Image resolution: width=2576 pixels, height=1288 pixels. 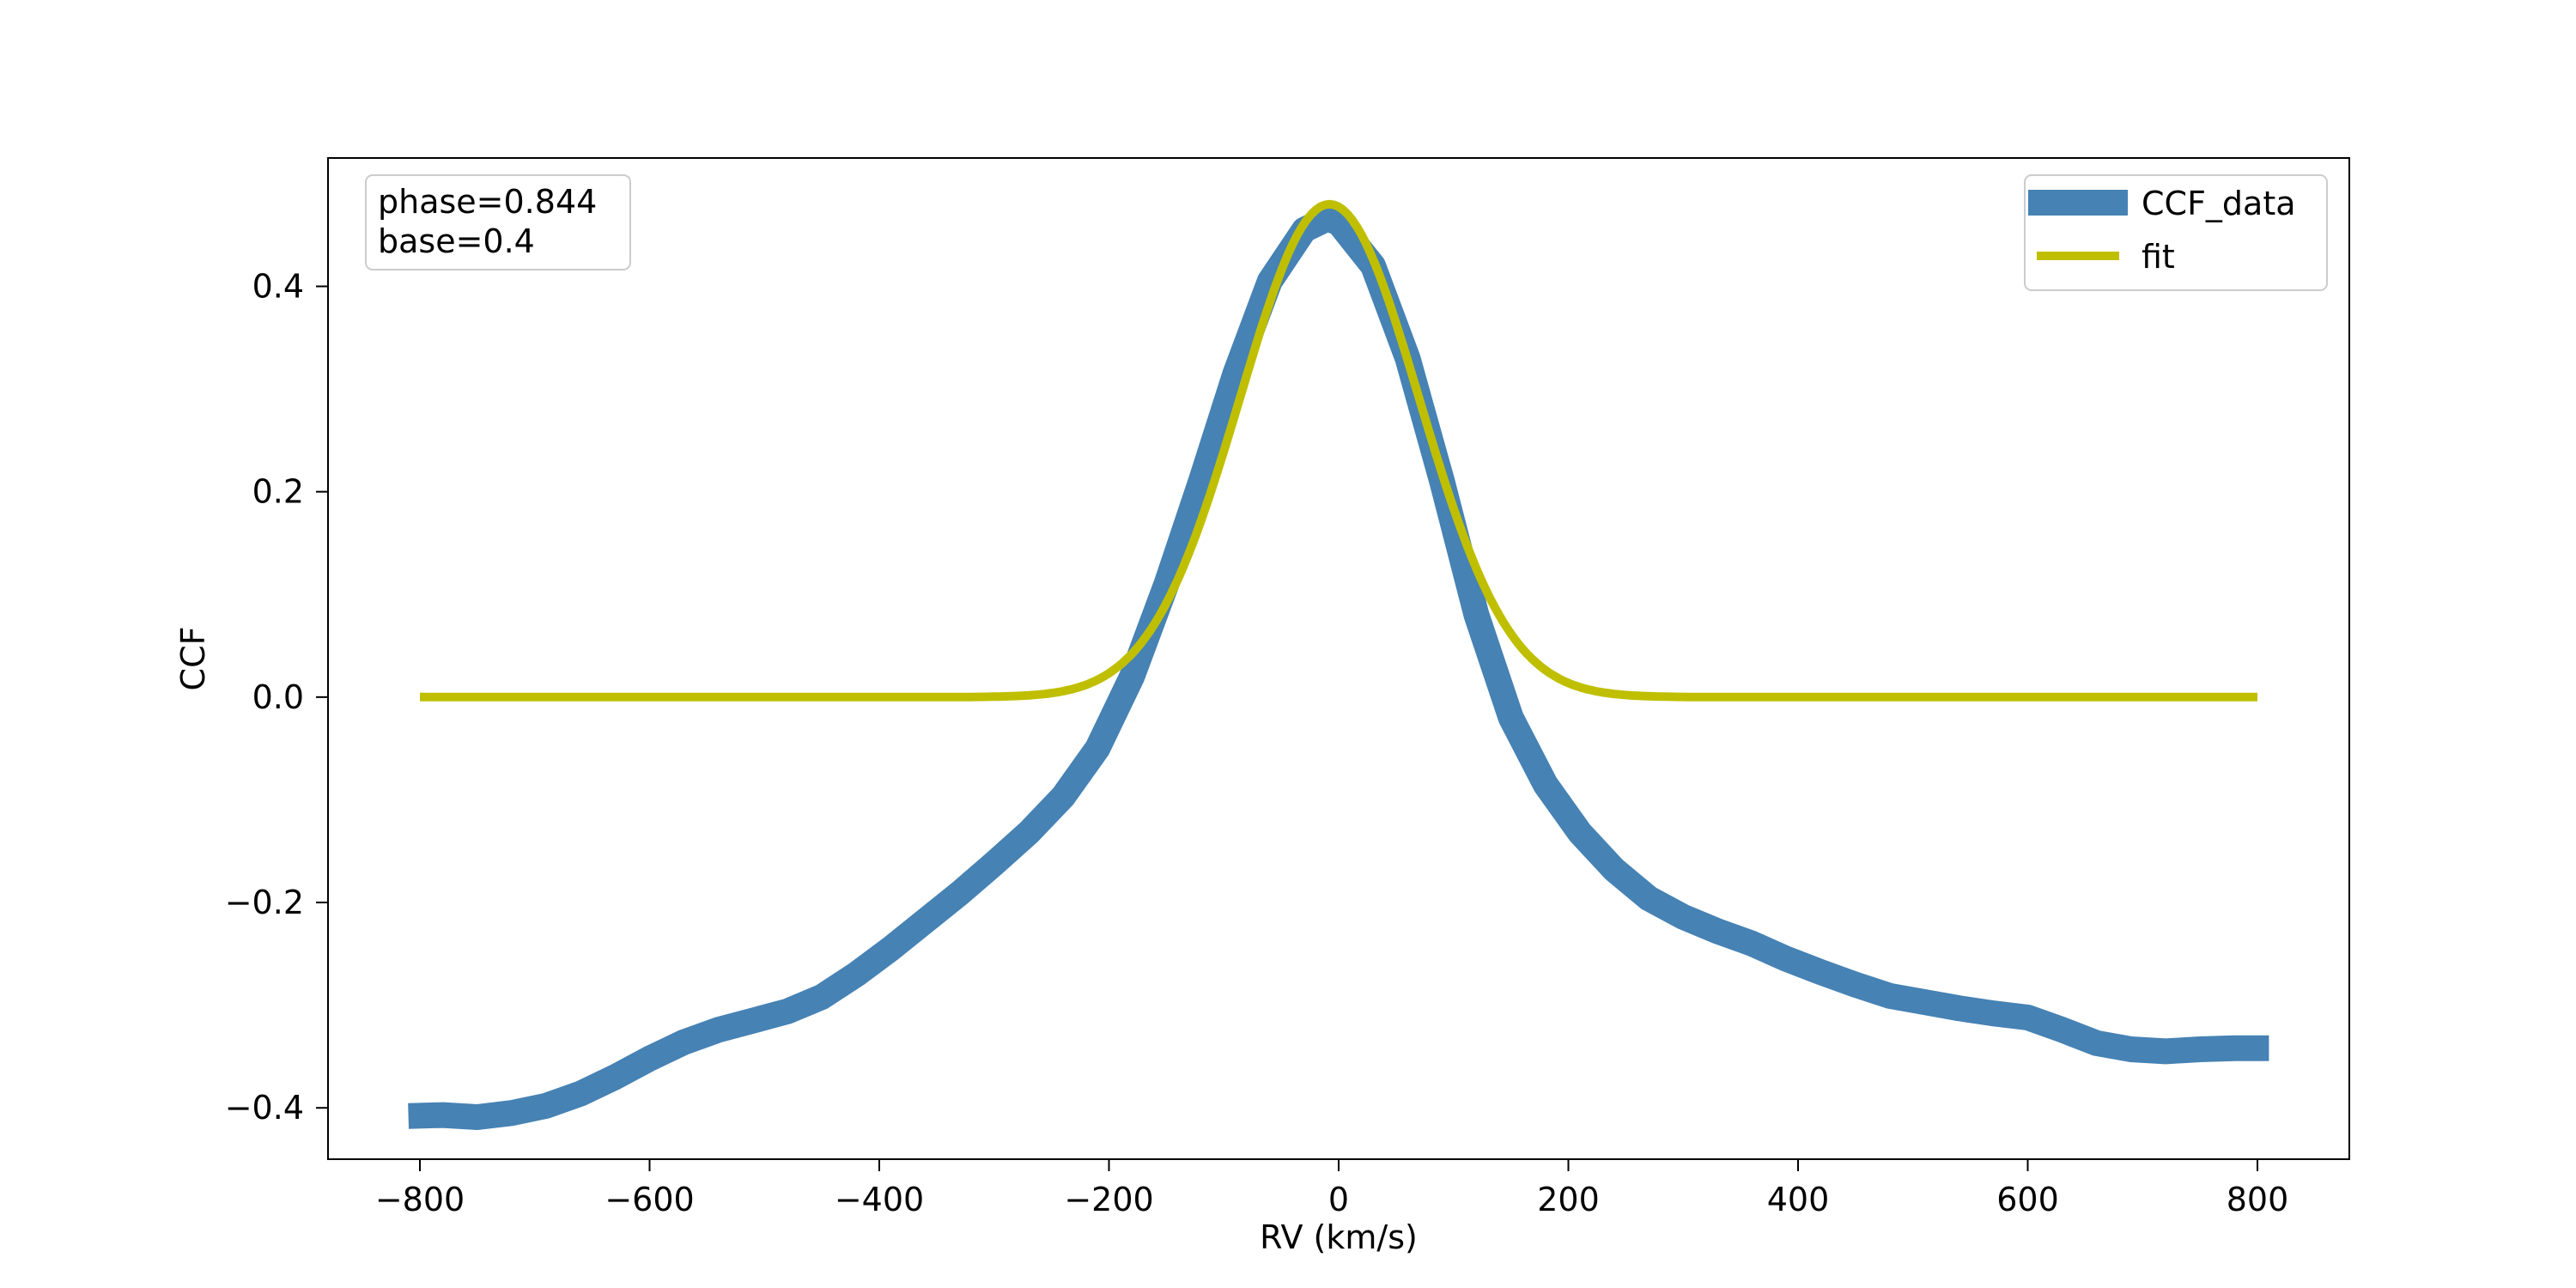 I want to click on legend-label-fit: fit, so click(x=2158, y=257).